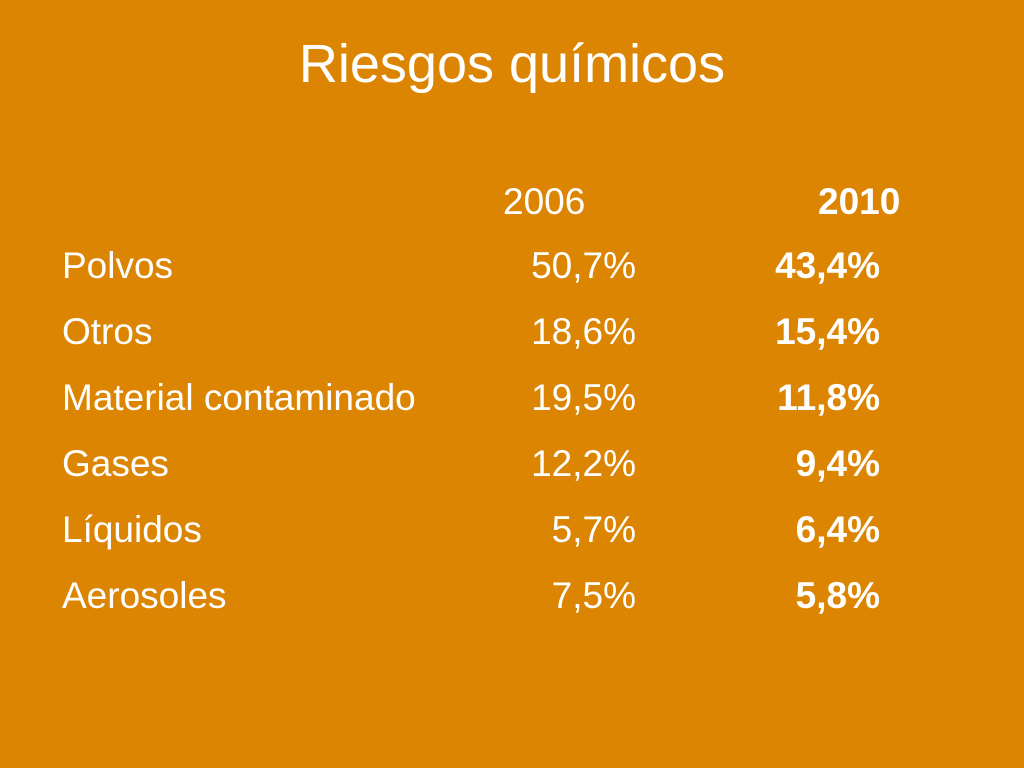 The height and width of the screenshot is (768, 1024). Describe the element at coordinates (512, 275) in the screenshot. I see `table-row: Polvos 50,7% 43,4%` at that location.